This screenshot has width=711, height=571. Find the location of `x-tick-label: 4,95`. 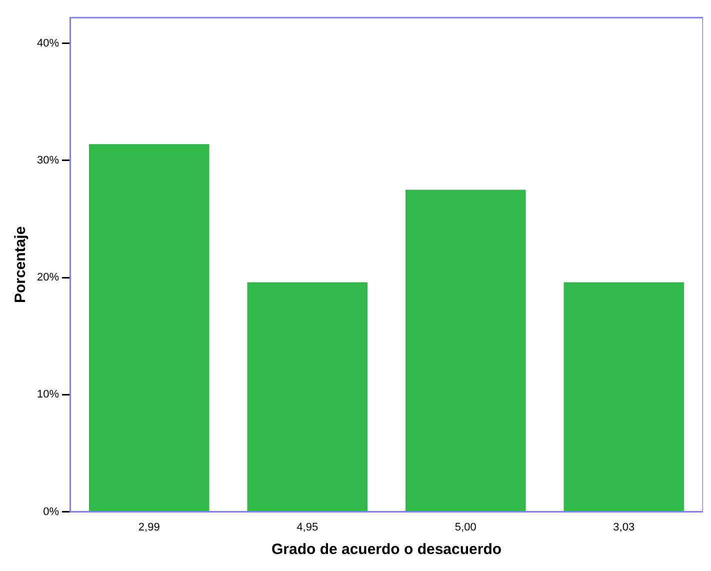

x-tick-label: 4,95 is located at coordinates (307, 527).